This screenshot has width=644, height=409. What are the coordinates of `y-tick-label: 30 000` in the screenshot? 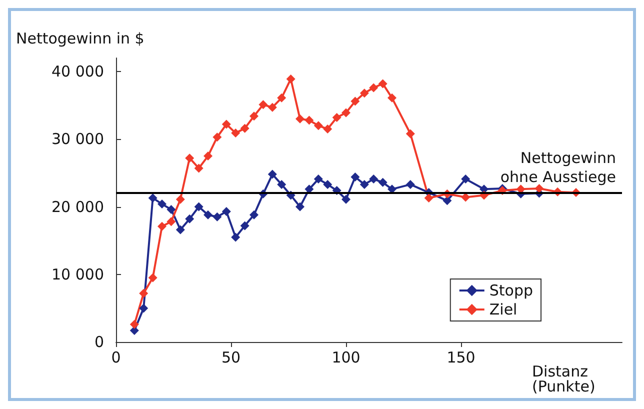 It's located at (78, 139).